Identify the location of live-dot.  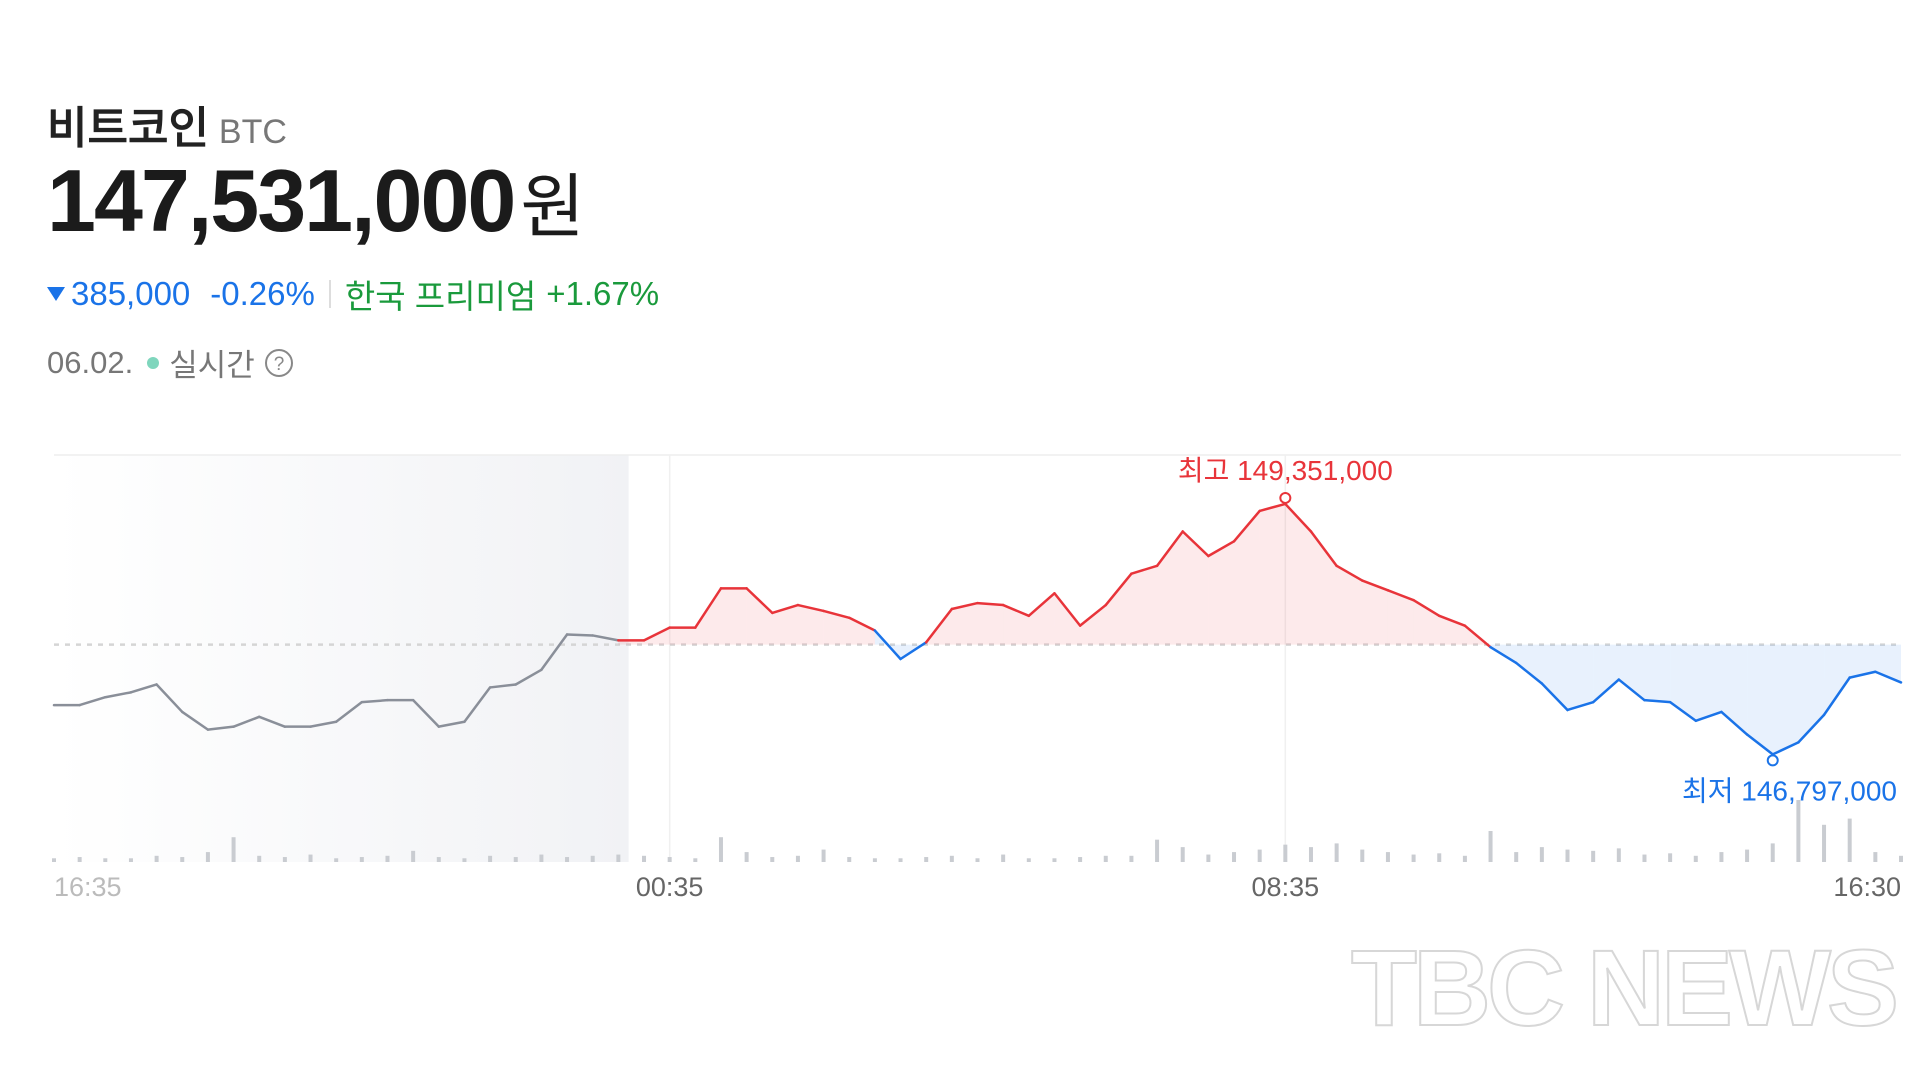
(153, 362).